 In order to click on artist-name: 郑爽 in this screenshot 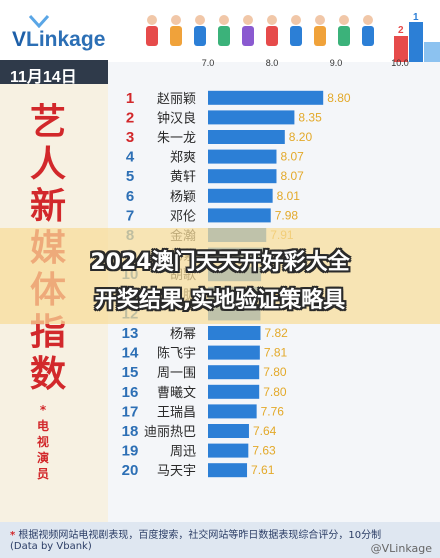, I will do `click(183, 158)`.